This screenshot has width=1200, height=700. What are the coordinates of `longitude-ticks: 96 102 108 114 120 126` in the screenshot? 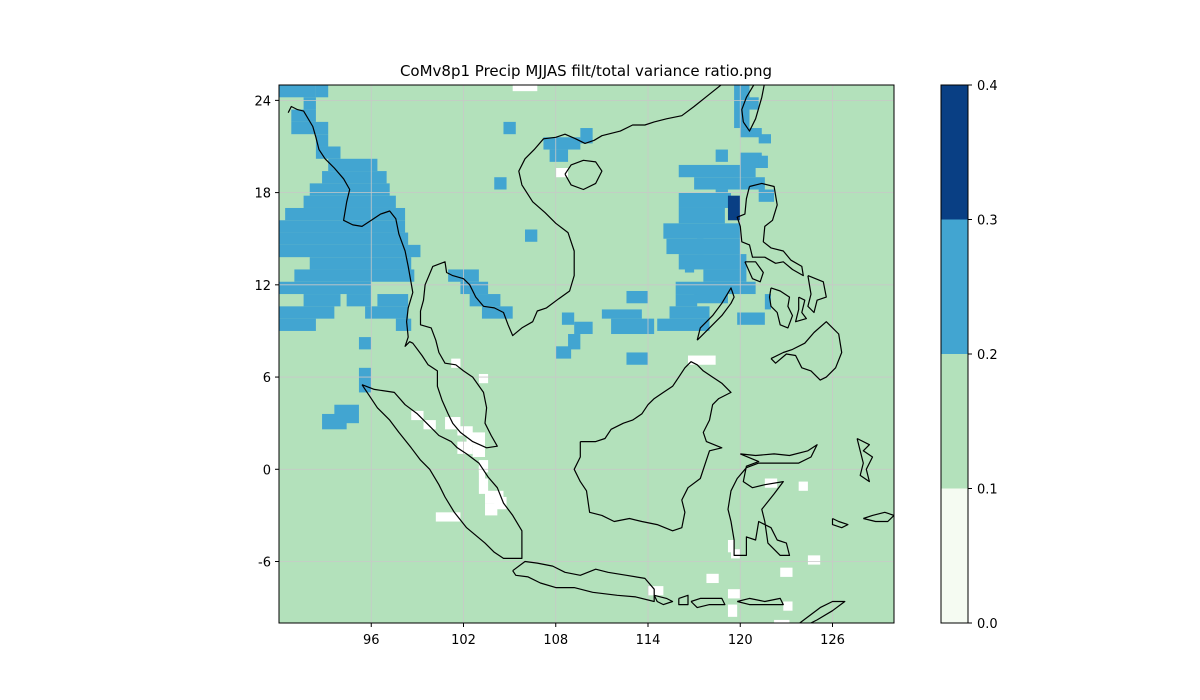 It's located at (604, 635).